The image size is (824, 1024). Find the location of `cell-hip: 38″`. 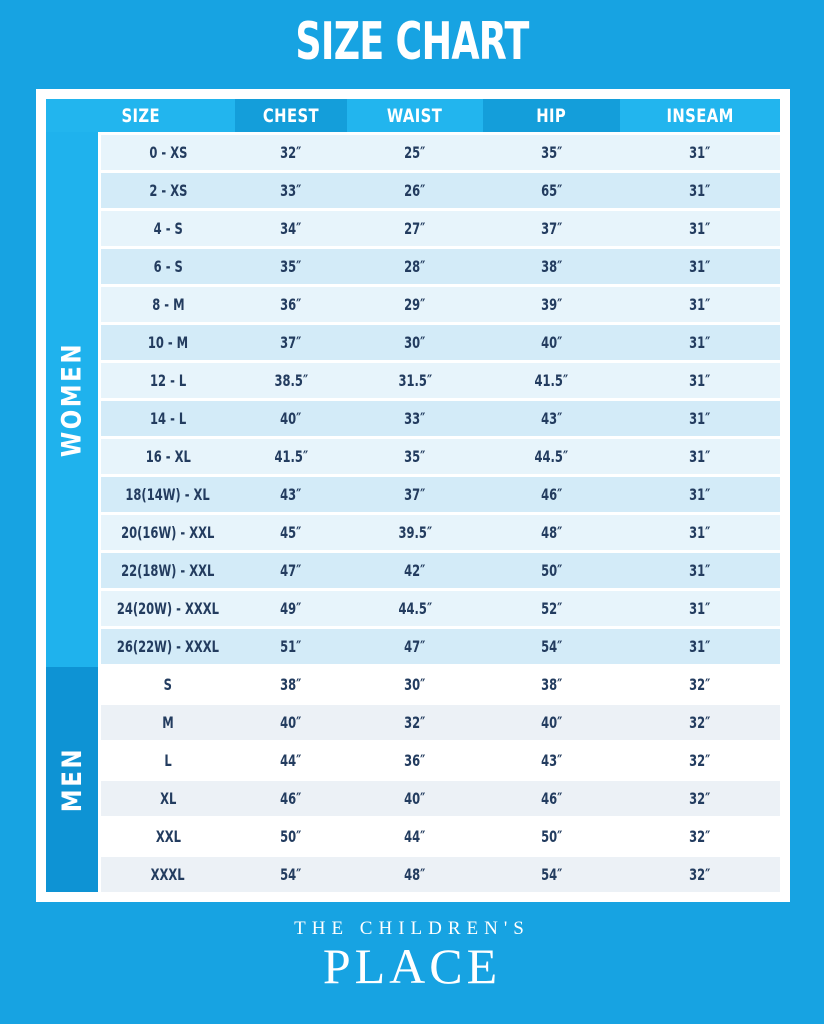

cell-hip: 38″ is located at coordinates (551, 684).